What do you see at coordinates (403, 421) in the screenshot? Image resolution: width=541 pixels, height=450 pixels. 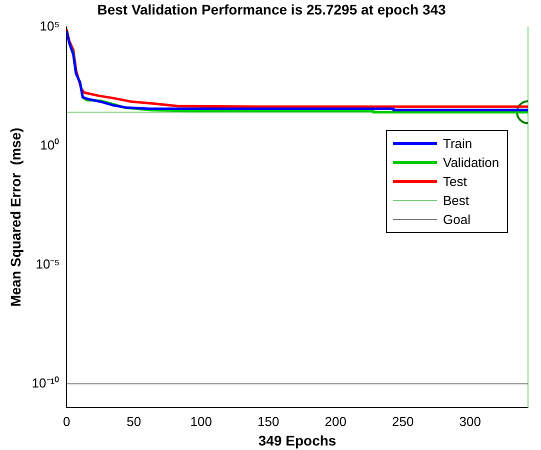 I see `x-tick-label: 250` at bounding box center [403, 421].